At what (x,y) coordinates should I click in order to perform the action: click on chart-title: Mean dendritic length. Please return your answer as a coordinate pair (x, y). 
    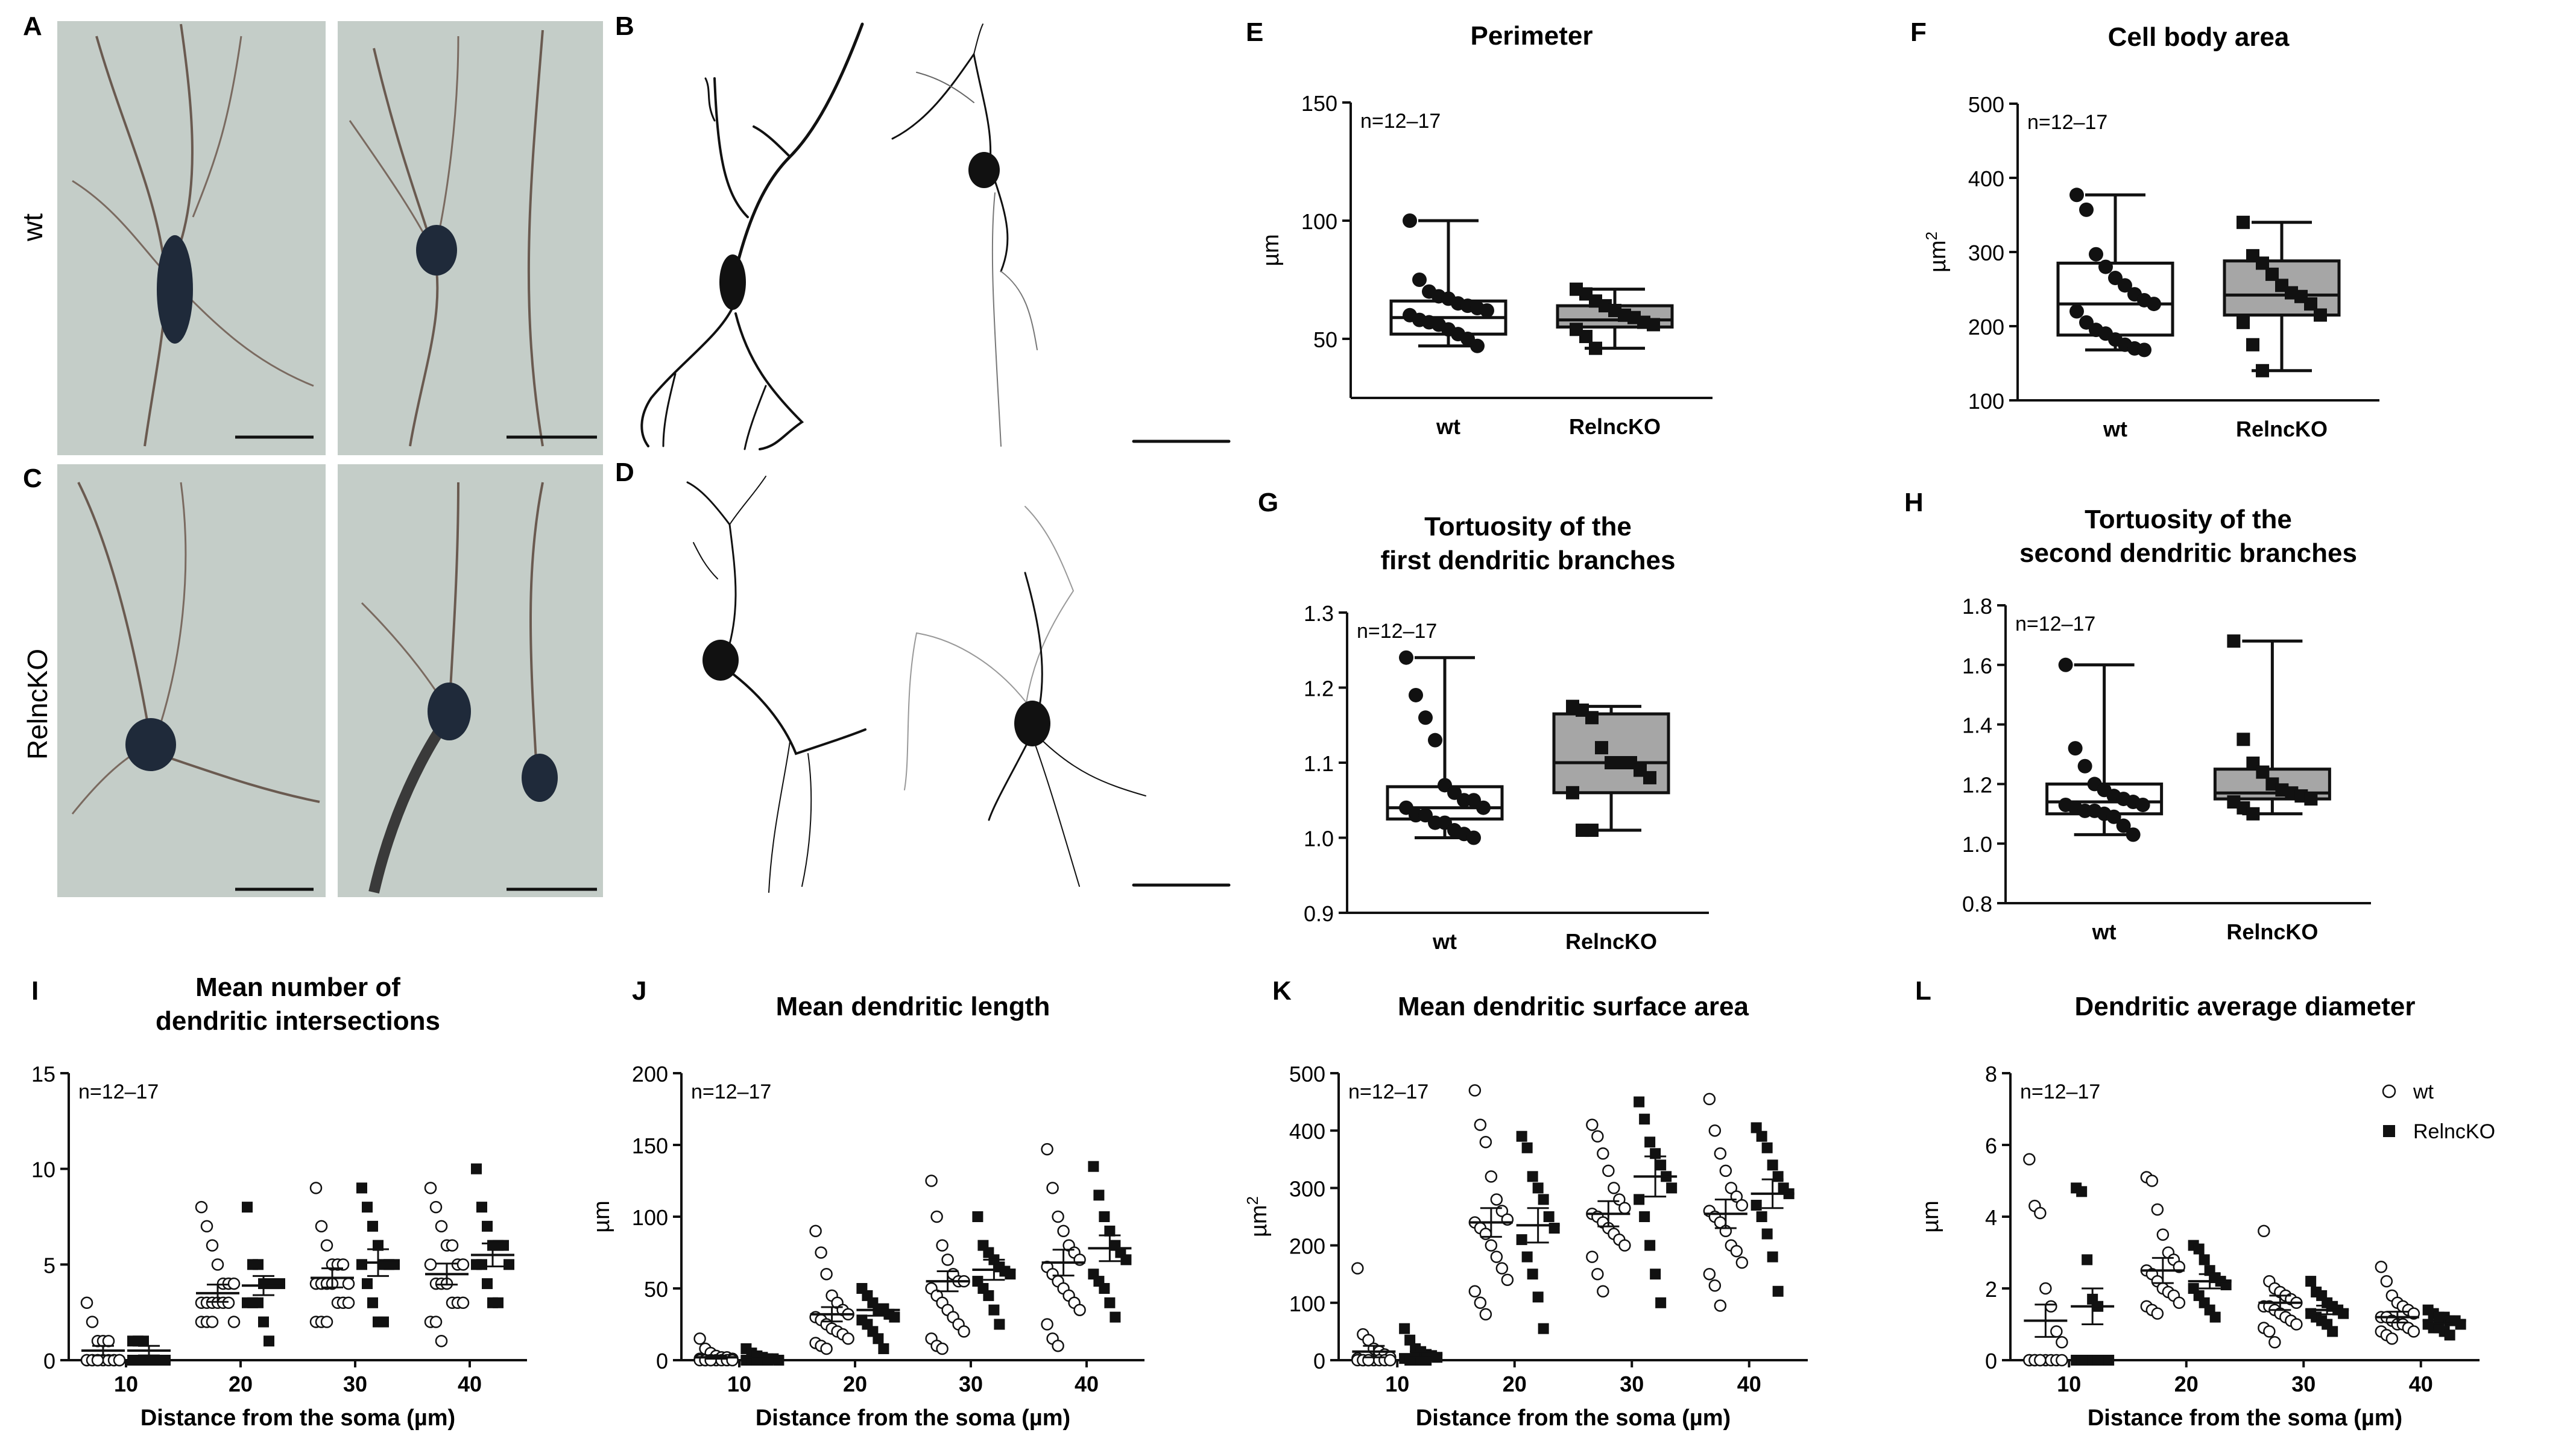
    Looking at the image, I should click on (913, 1006).